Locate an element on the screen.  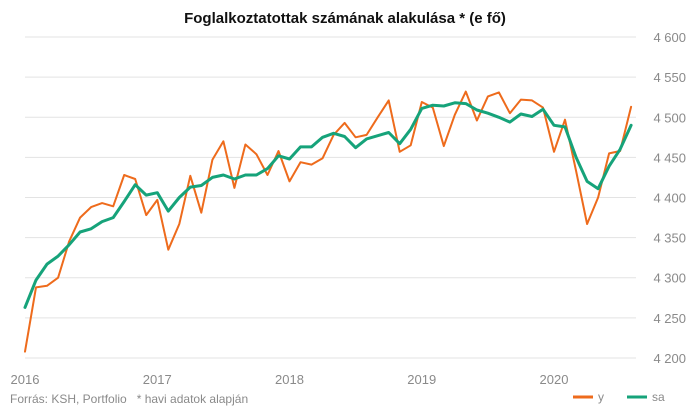
x-tick-label: 2017 is located at coordinates (157, 379).